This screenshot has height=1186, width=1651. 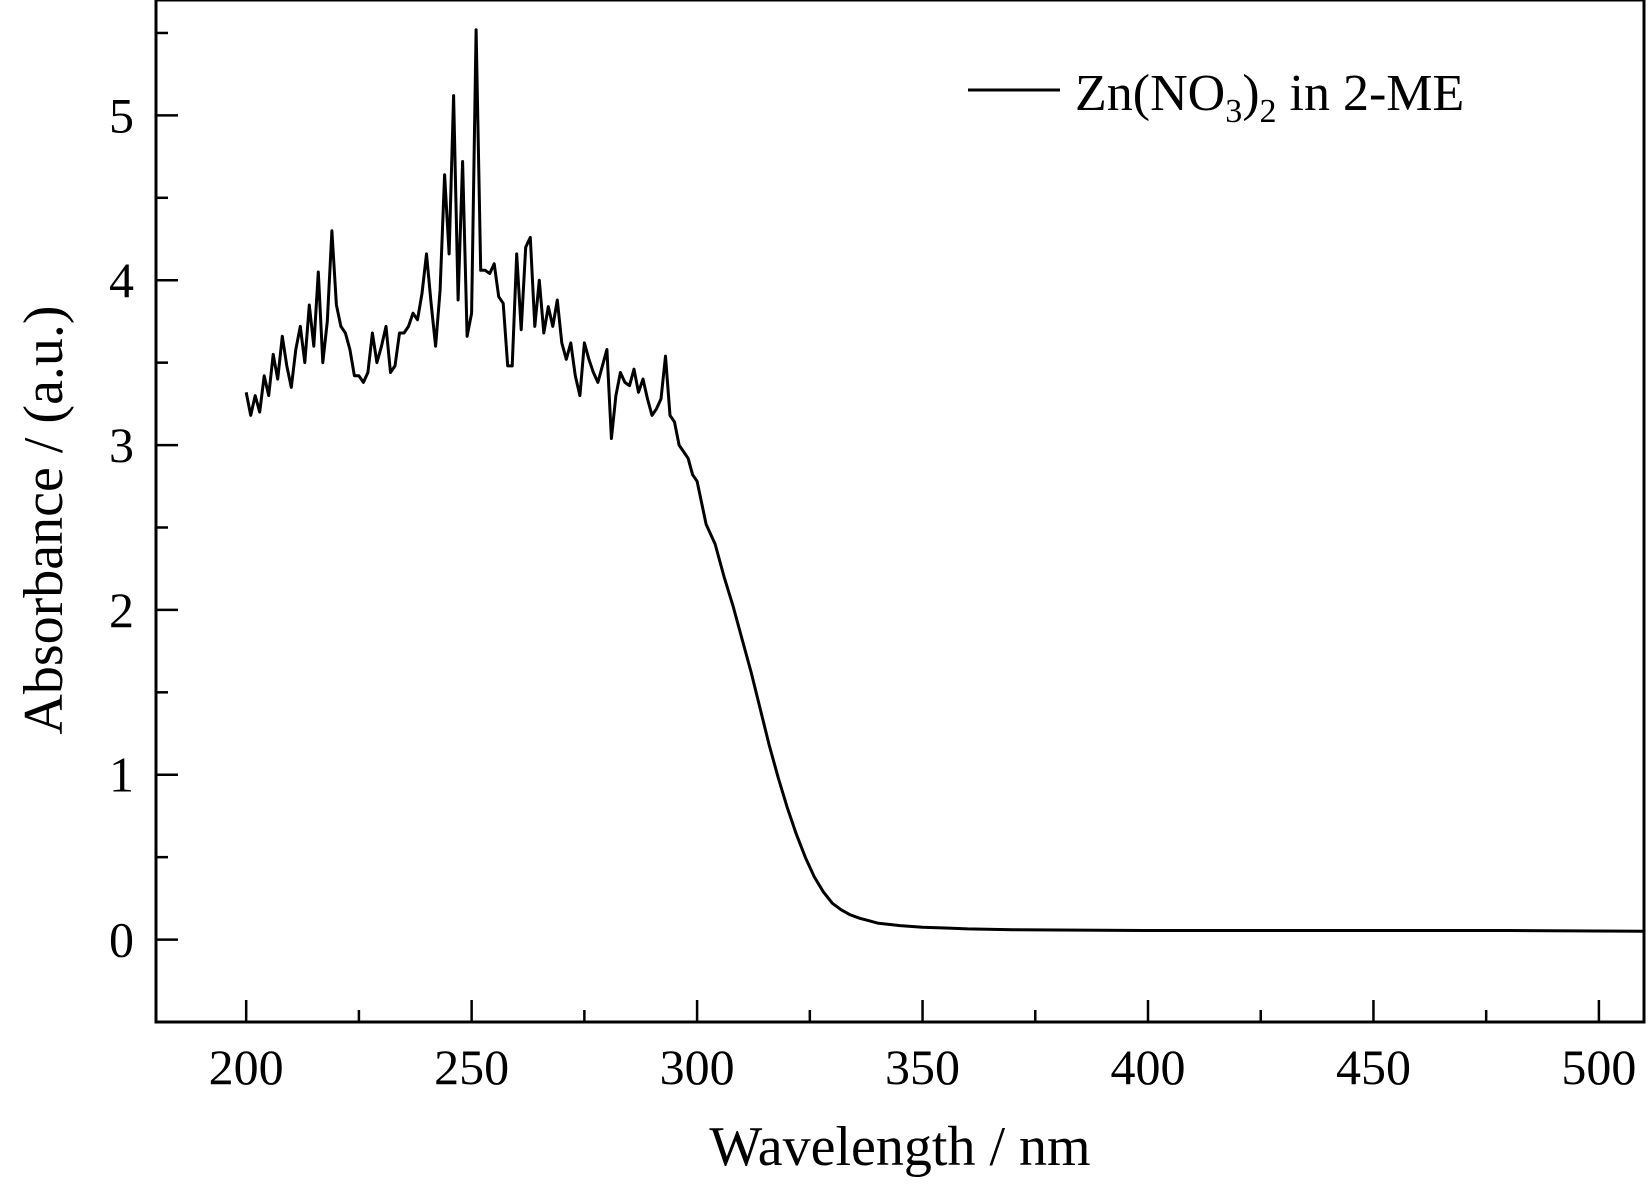 I want to click on x-tick-label: 350, so click(x=922, y=1067).